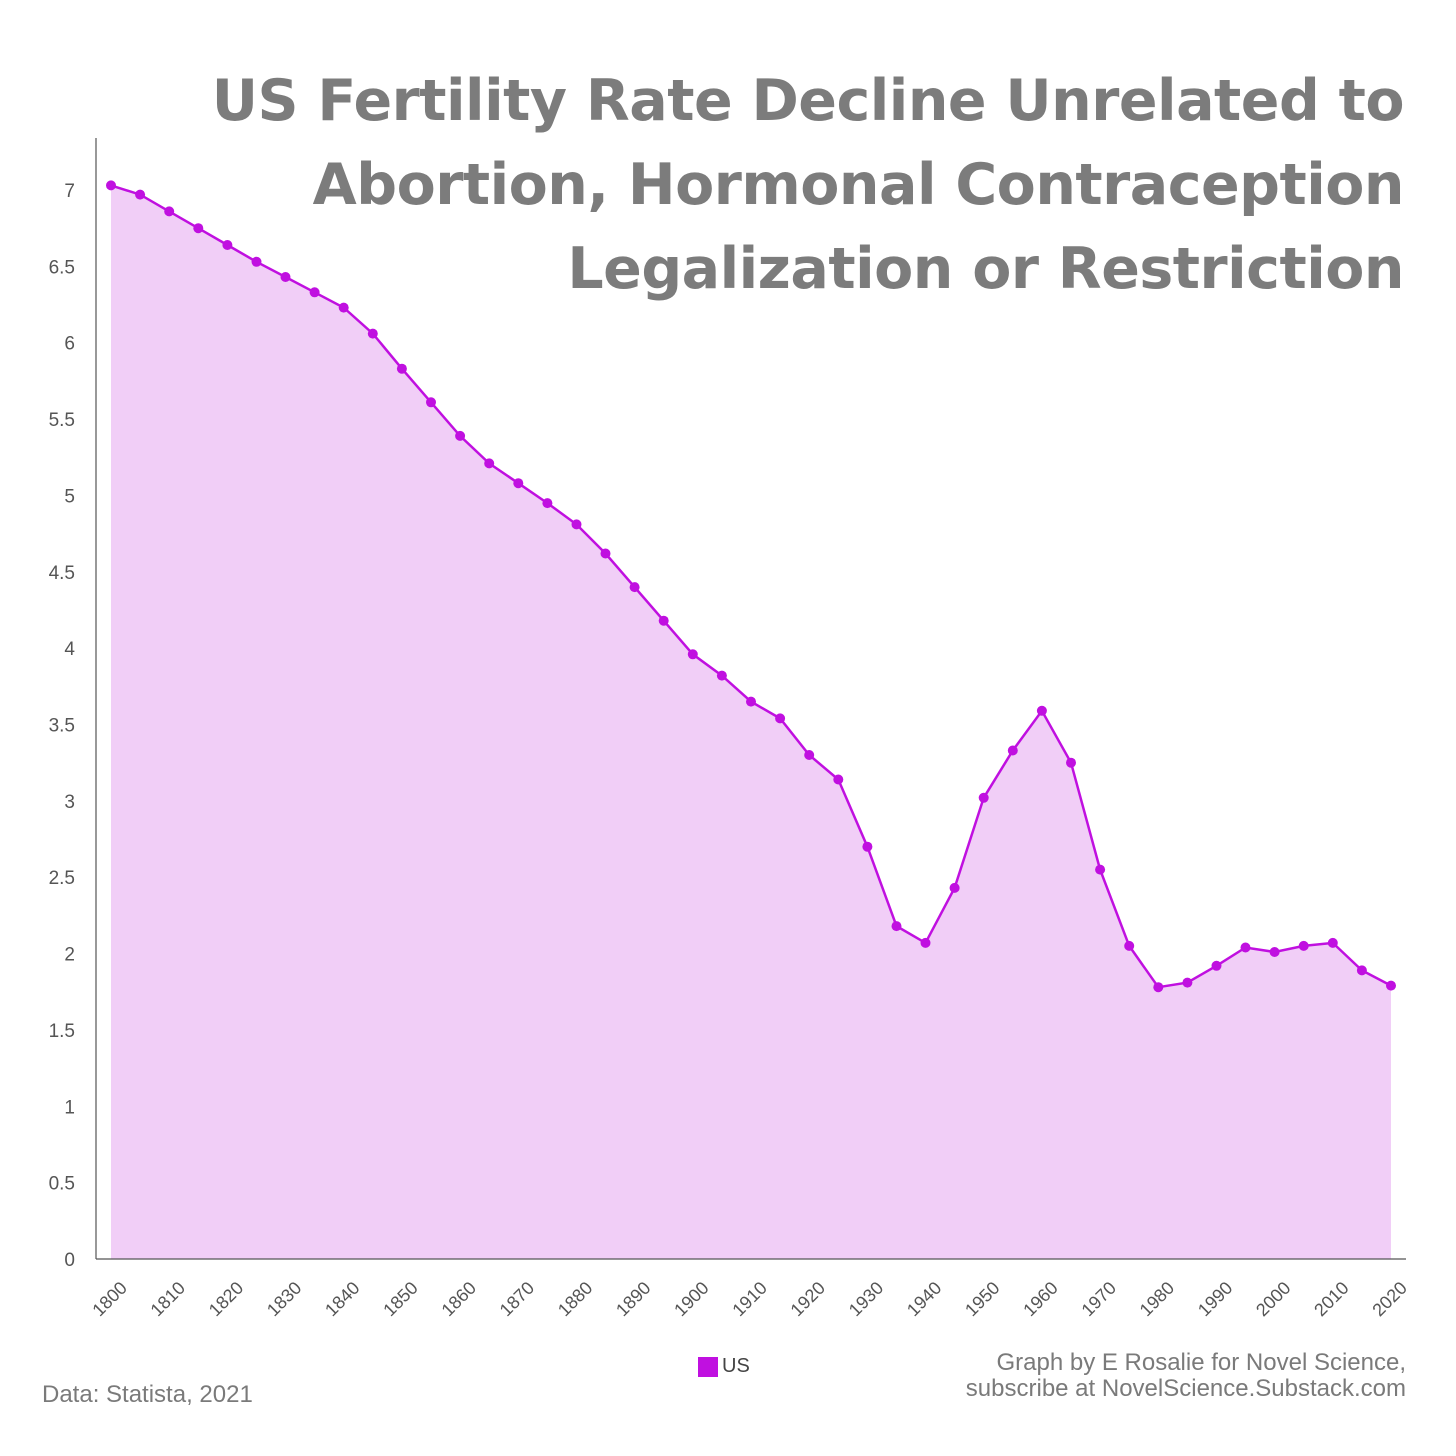 Image resolution: width=1456 pixels, height=1456 pixels. What do you see at coordinates (985, 269) in the screenshot?
I see `chart-title-line-3: Legalization or Restriction` at bounding box center [985, 269].